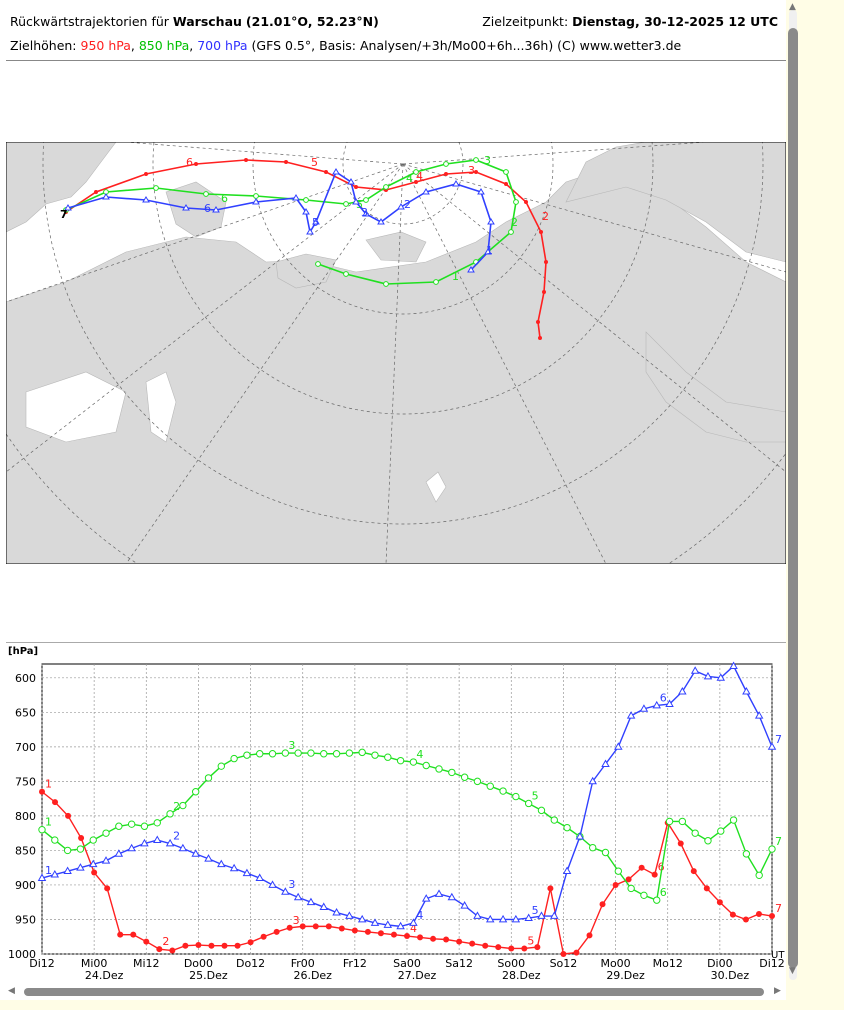  What do you see at coordinates (489, 250) in the screenshot?
I see `trajectory-day-label: 1` at bounding box center [489, 250].